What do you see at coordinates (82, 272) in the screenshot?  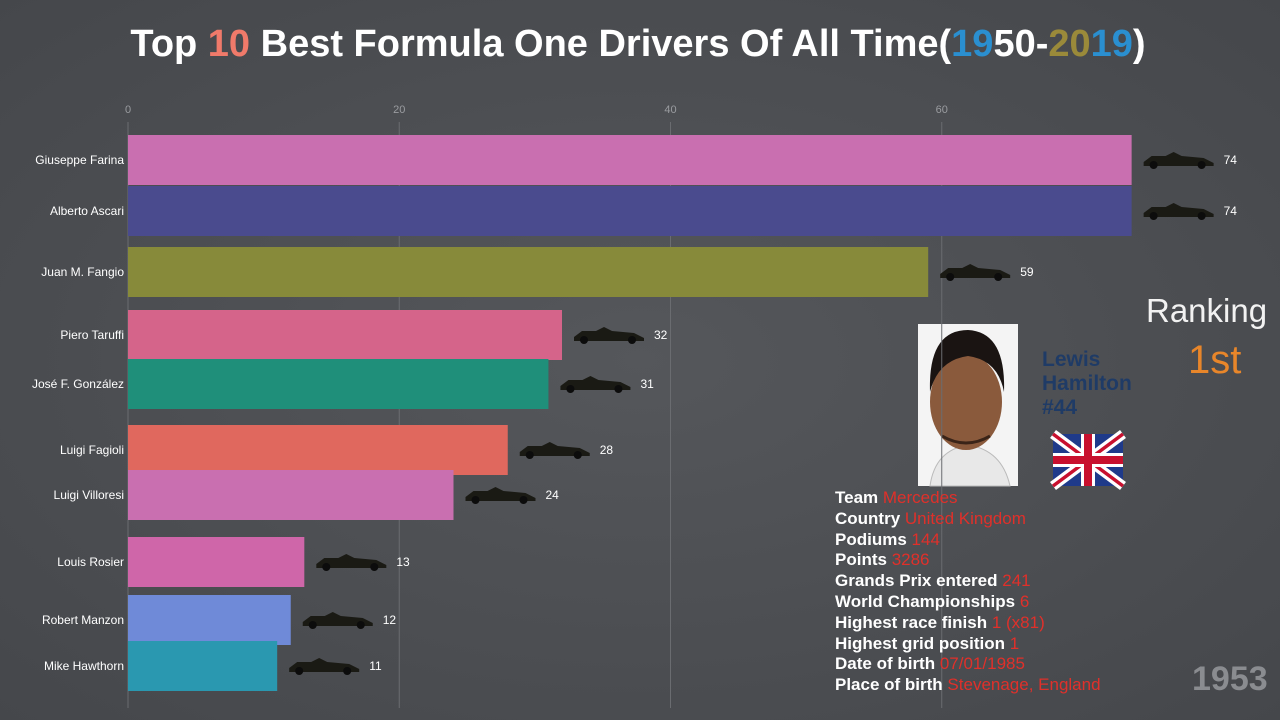 I see `category-label: Juan M. Fangio` at bounding box center [82, 272].